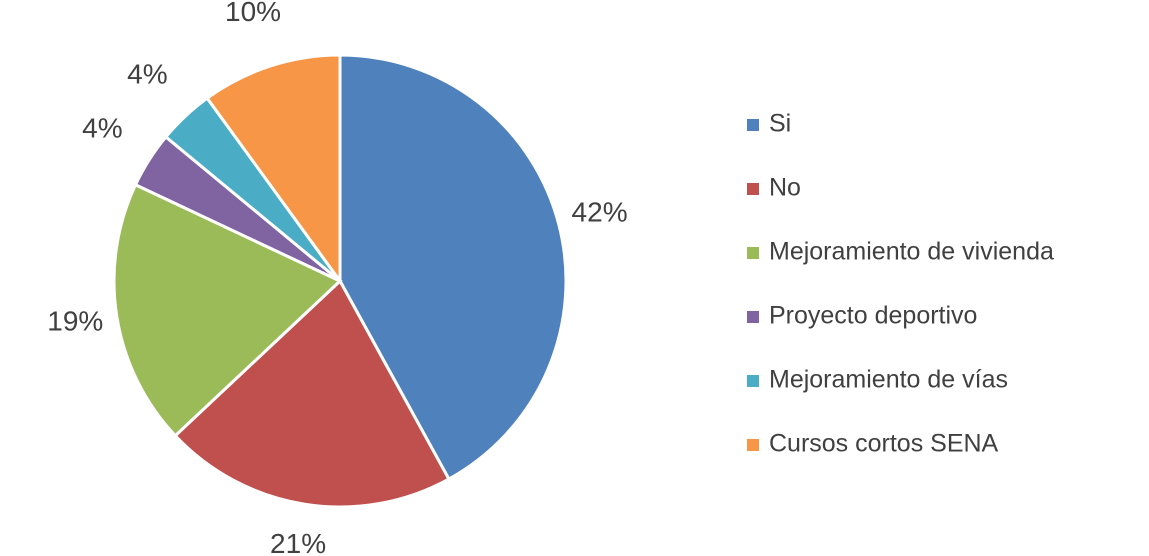  Describe the element at coordinates (298, 542) in the screenshot. I see `data-label: 21%` at that location.